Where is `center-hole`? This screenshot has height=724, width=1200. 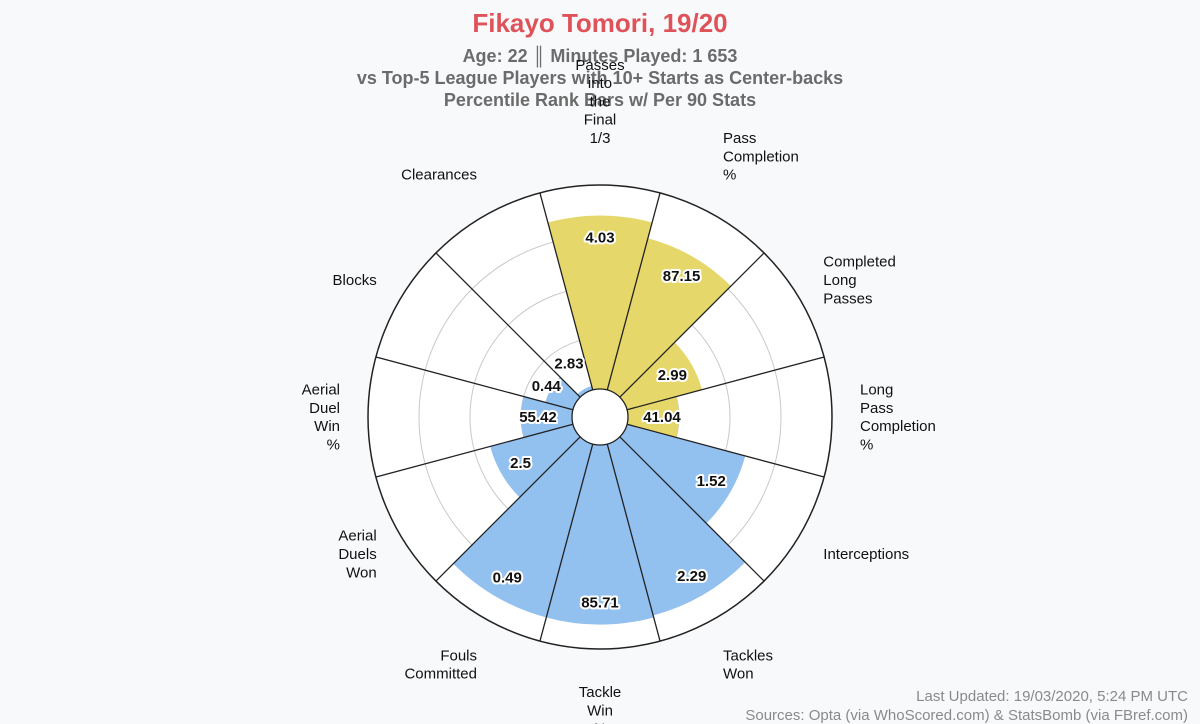
center-hole is located at coordinates (600, 417).